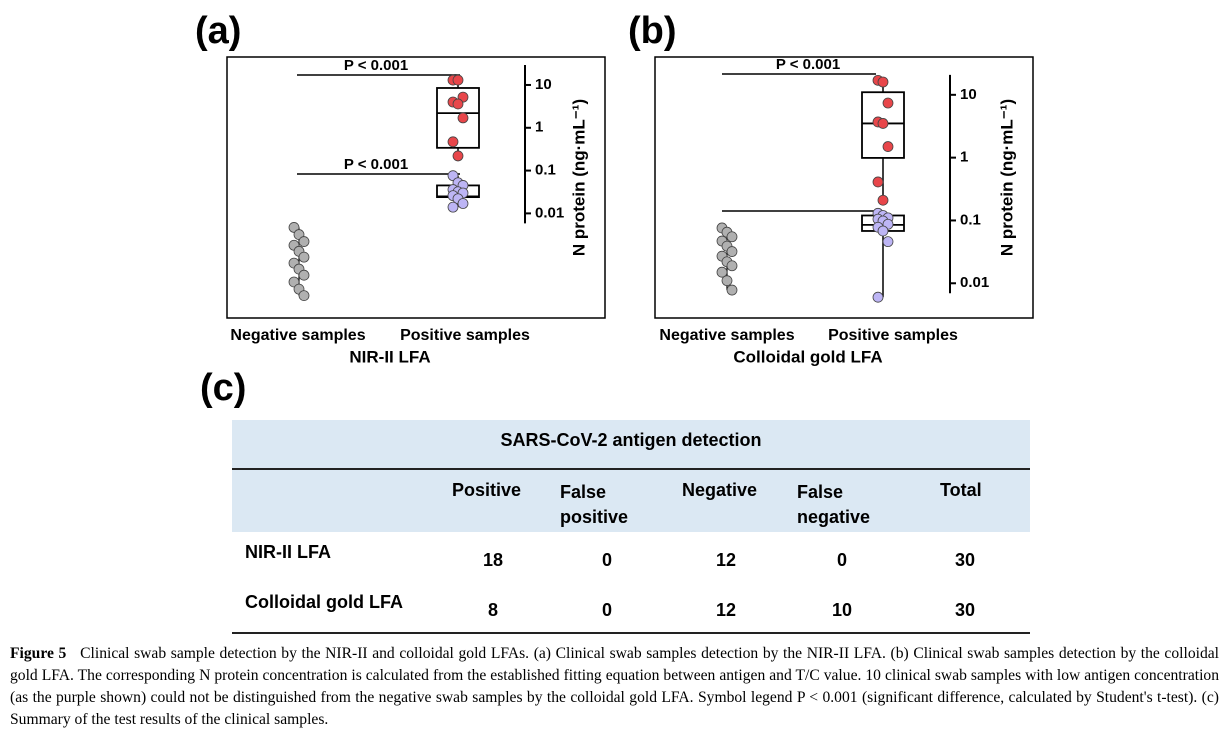 The height and width of the screenshot is (738, 1229). What do you see at coordinates (493, 560) in the screenshot?
I see `cell: 18` at bounding box center [493, 560].